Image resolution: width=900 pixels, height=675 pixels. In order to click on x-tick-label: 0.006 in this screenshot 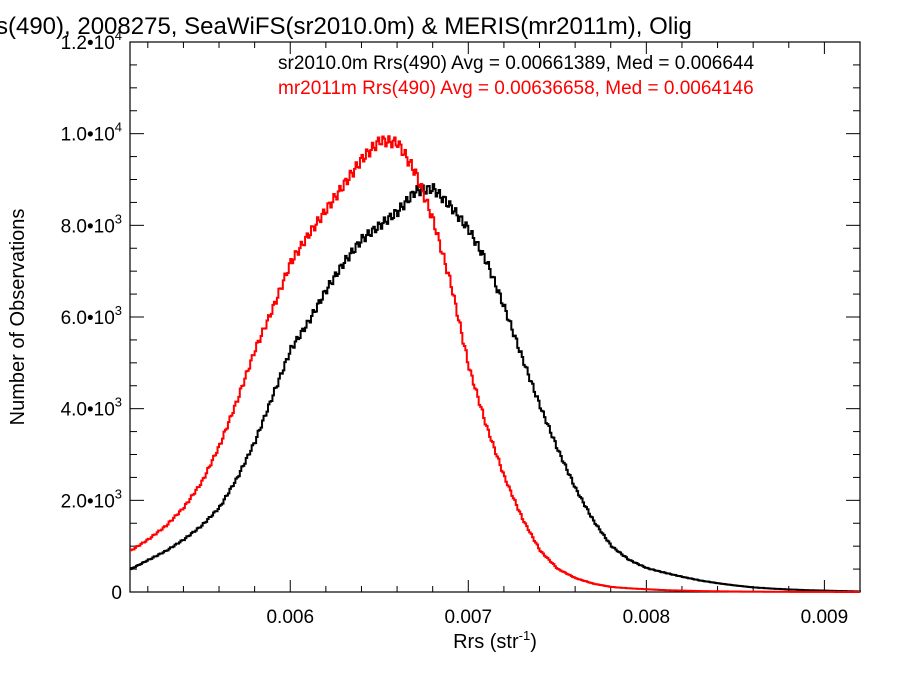, I will do `click(290, 617)`.